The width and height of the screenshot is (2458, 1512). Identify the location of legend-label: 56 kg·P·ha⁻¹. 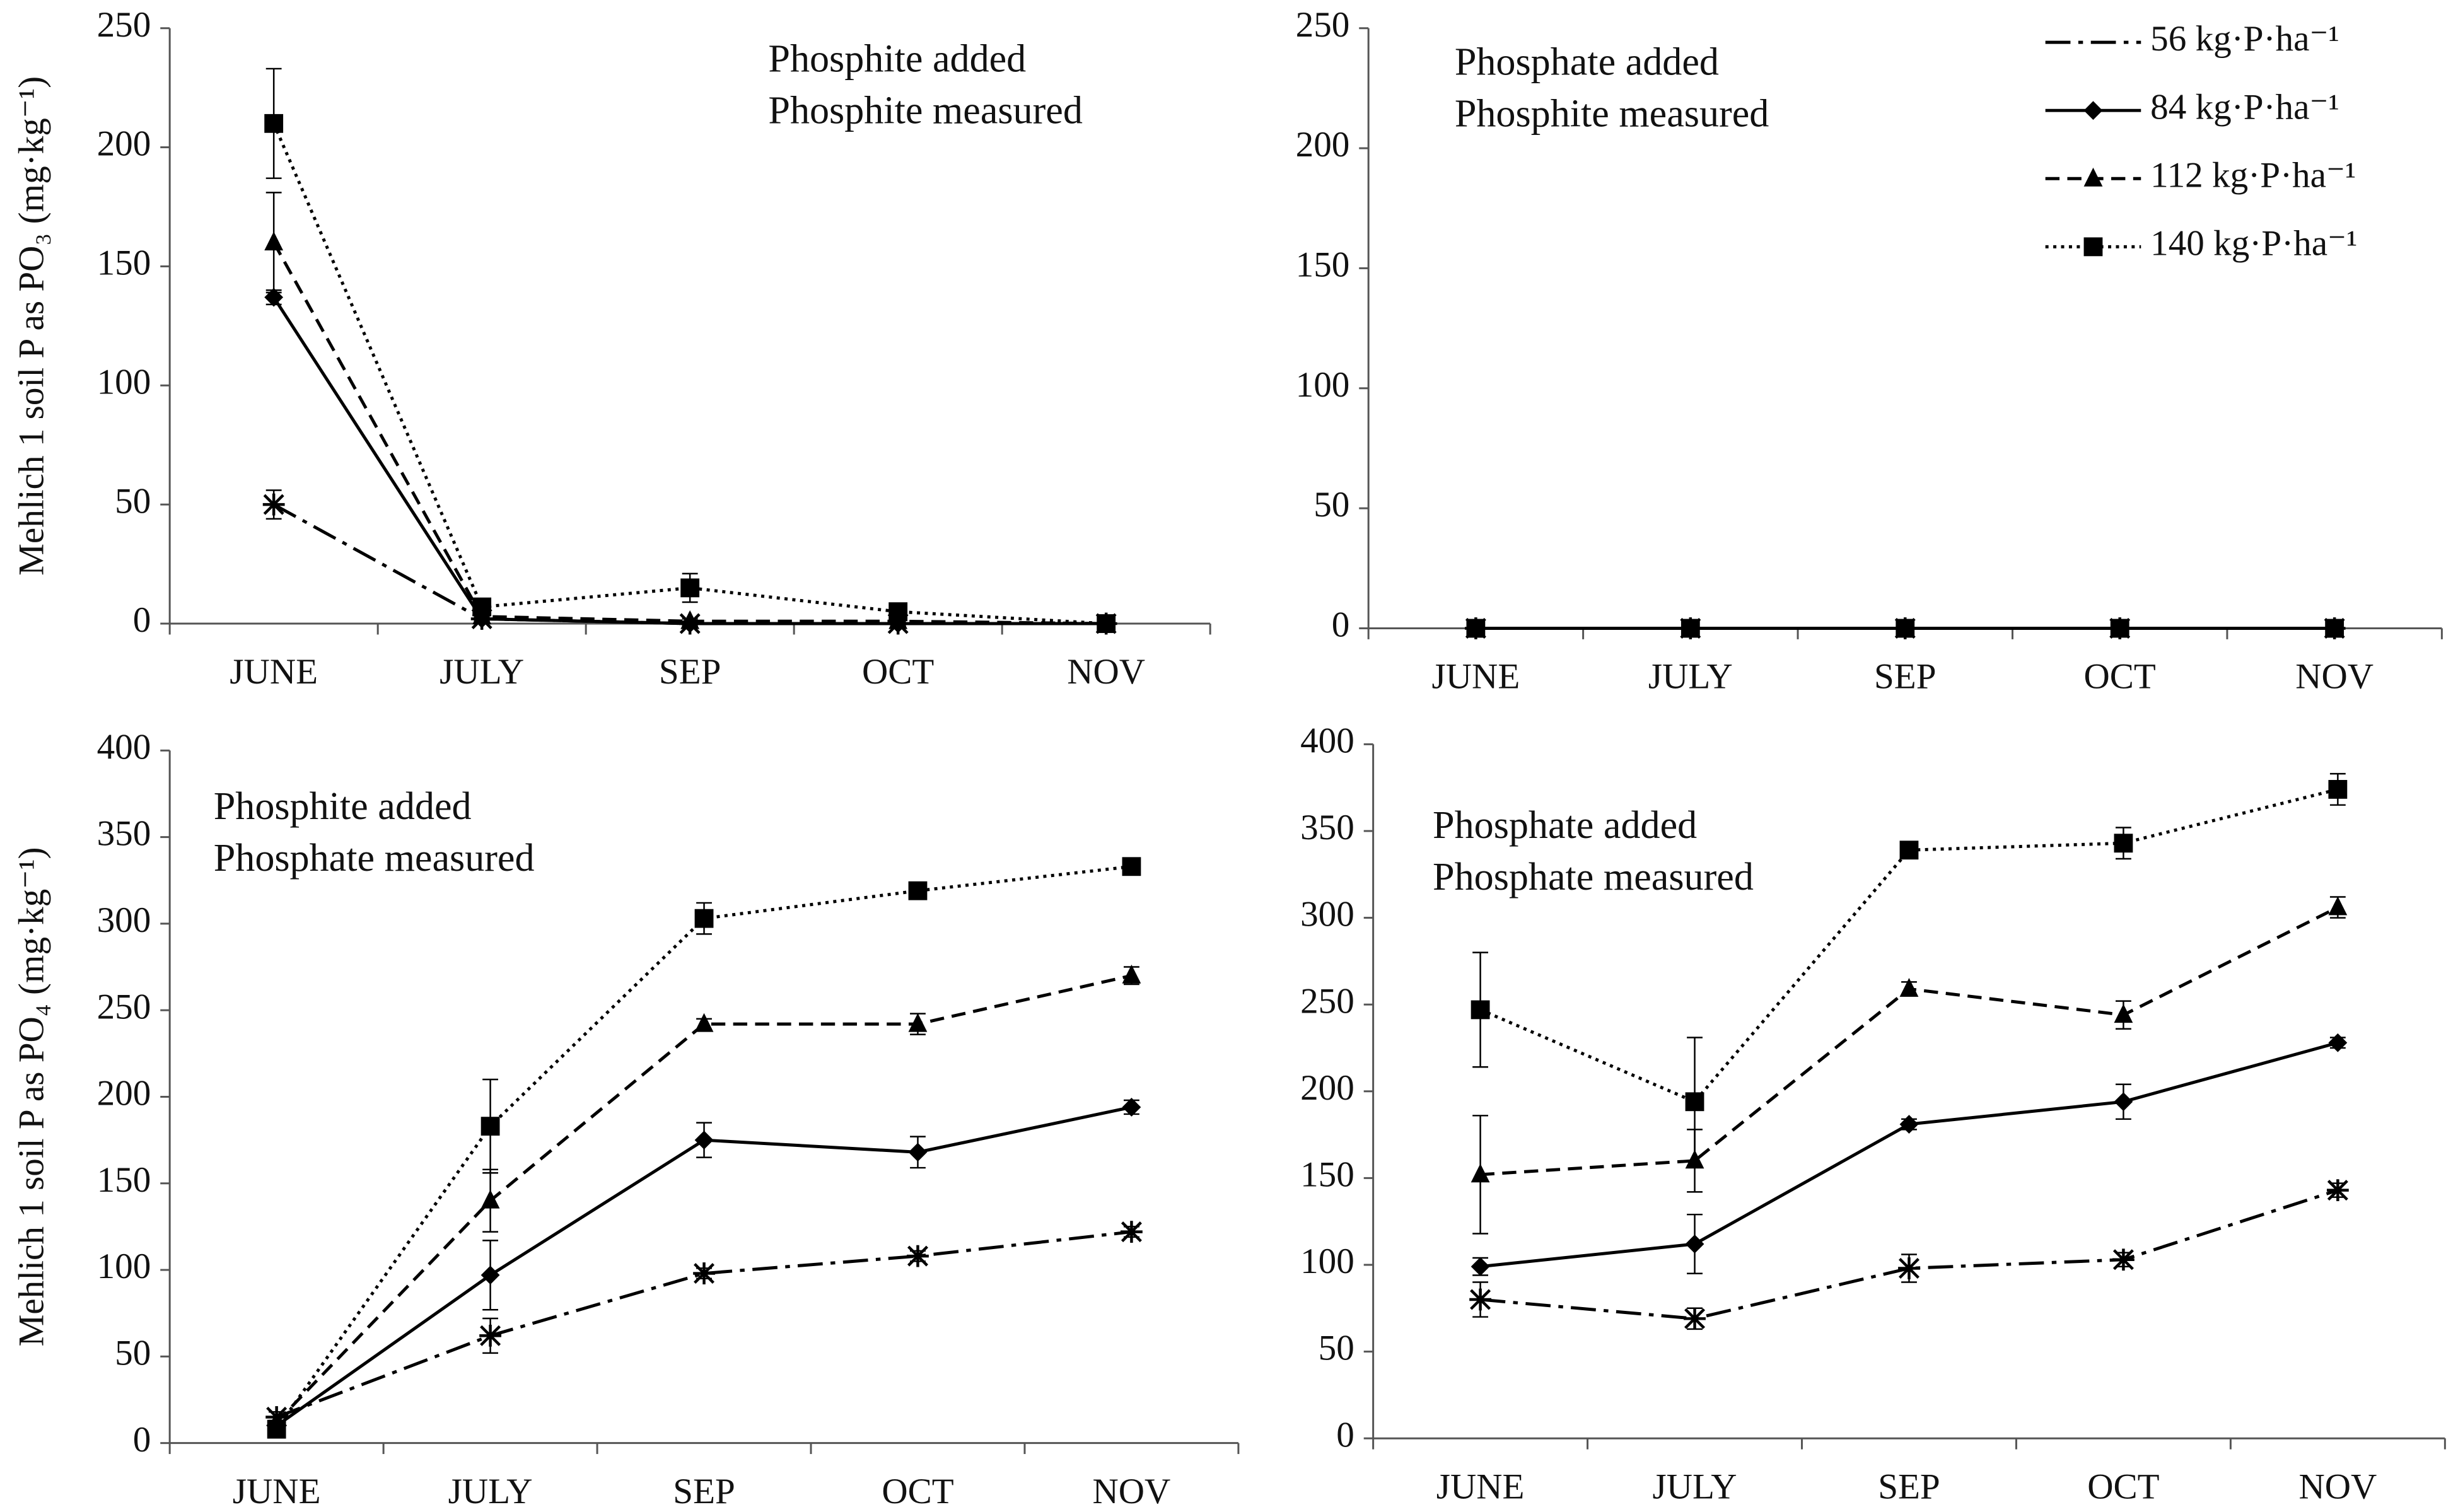
(2244, 39).